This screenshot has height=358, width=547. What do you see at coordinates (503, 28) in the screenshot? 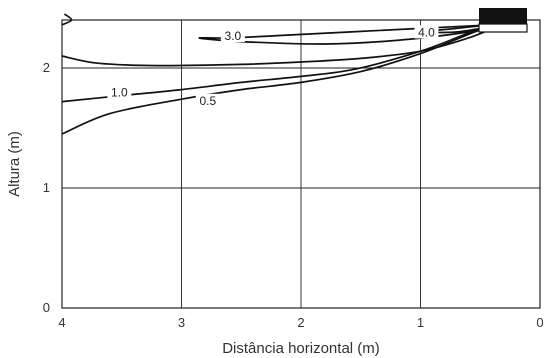
I see `device-vent` at bounding box center [503, 28].